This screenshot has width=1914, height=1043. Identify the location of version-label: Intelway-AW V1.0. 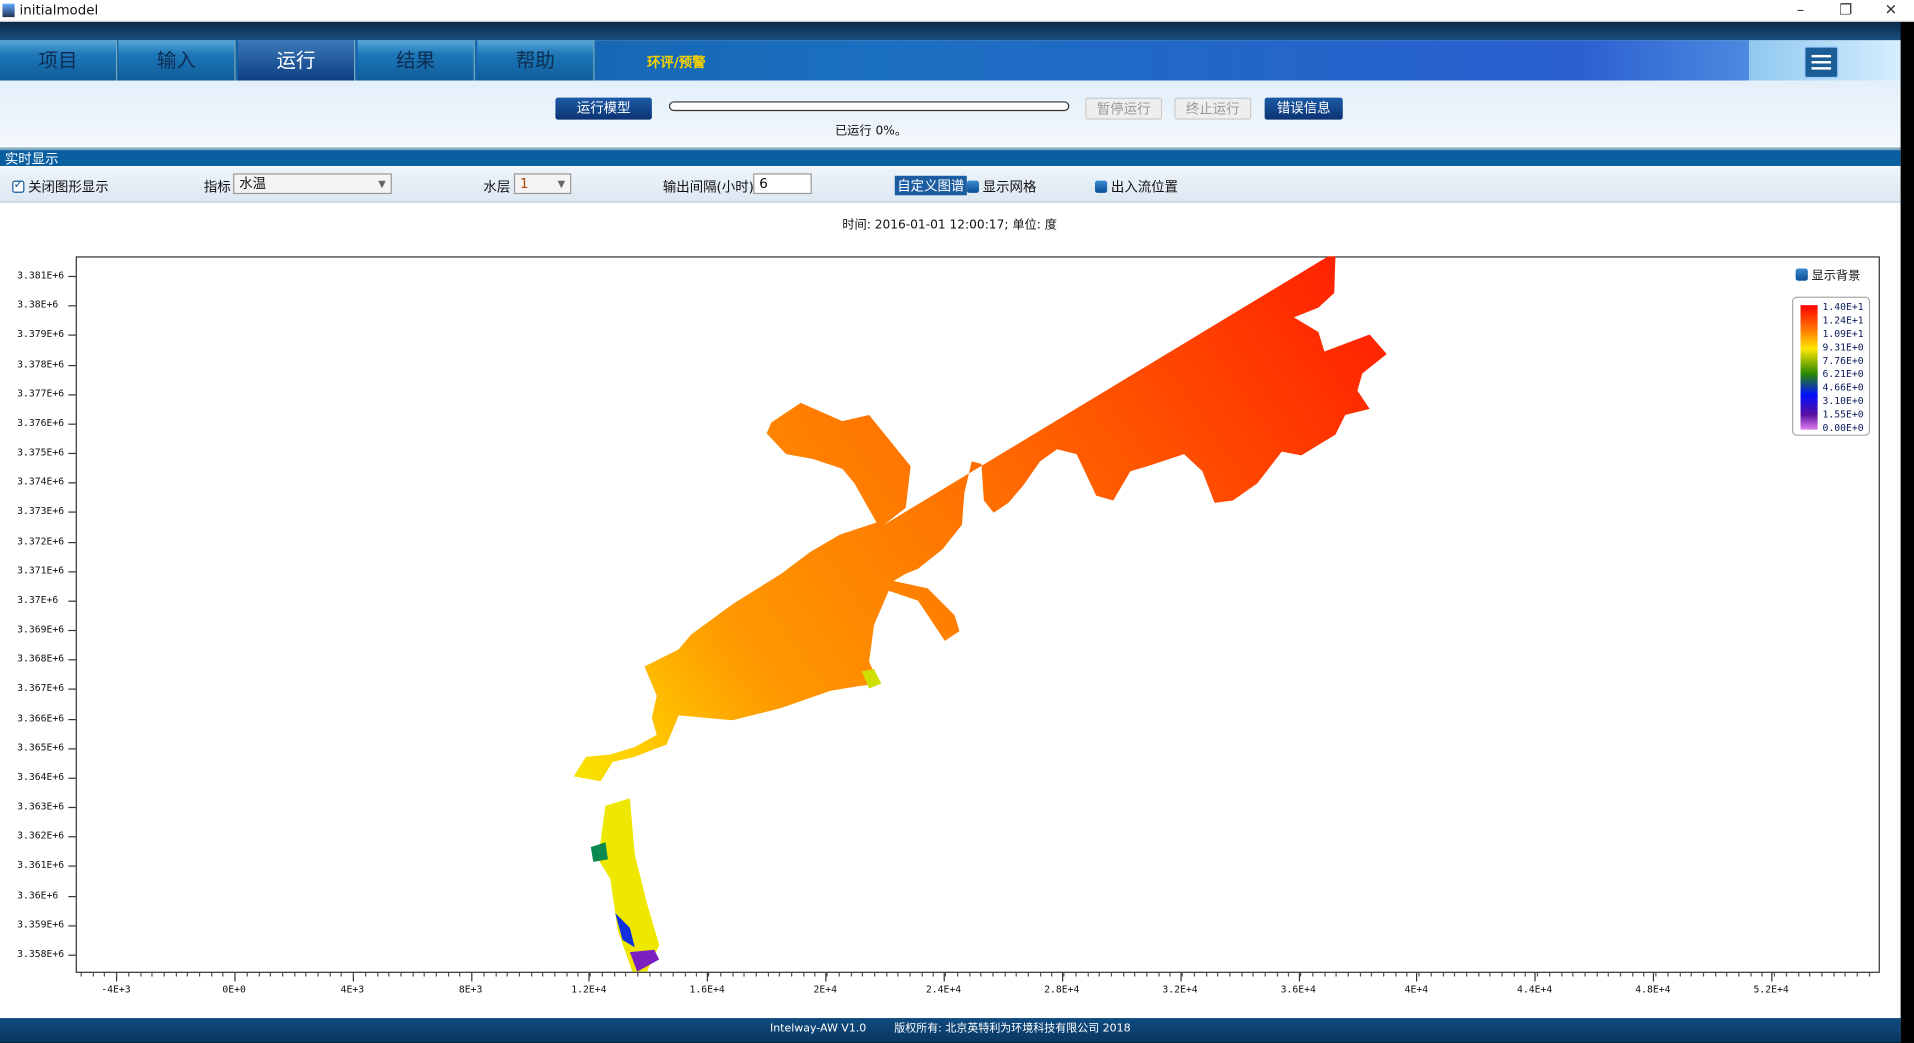
(818, 1029).